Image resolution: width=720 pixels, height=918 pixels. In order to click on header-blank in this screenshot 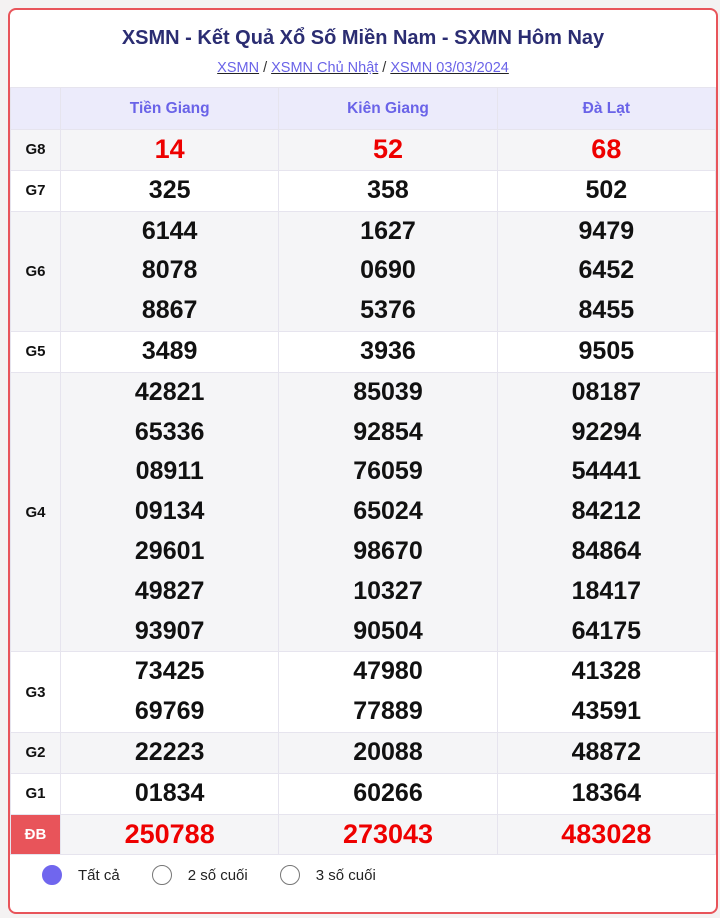, I will do `click(35, 108)`.